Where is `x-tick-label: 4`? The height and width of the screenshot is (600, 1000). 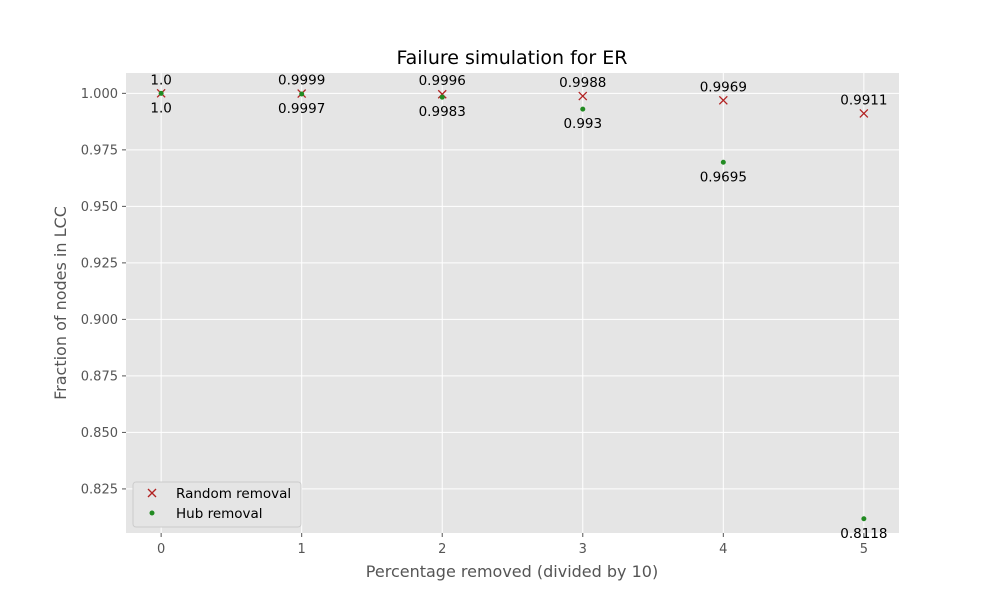 x-tick-label: 4 is located at coordinates (723, 549).